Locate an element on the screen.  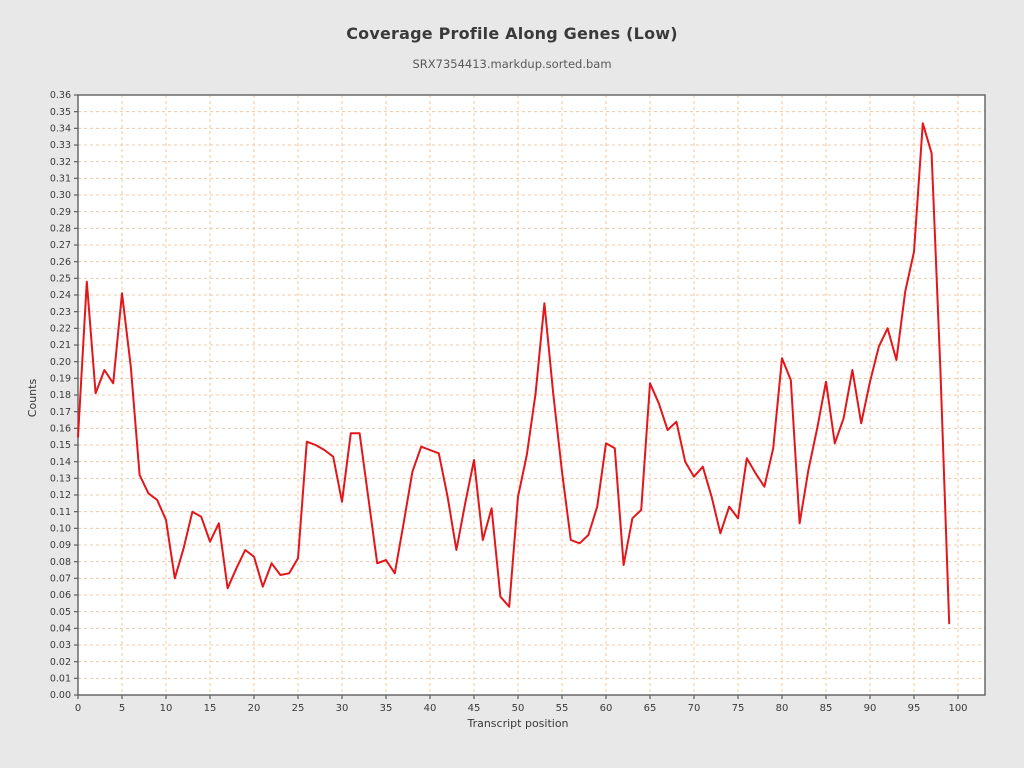
chart-title: Coverage Profile Along Genes (Low) is located at coordinates (512, 33).